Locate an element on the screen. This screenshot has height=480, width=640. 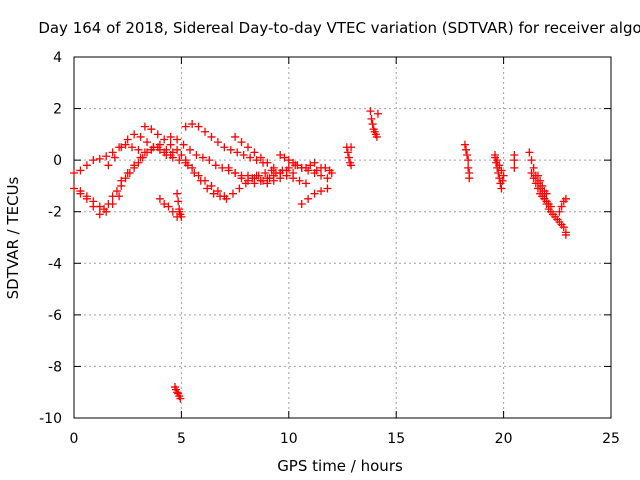
y-tick-label: -8 is located at coordinates (55, 367).